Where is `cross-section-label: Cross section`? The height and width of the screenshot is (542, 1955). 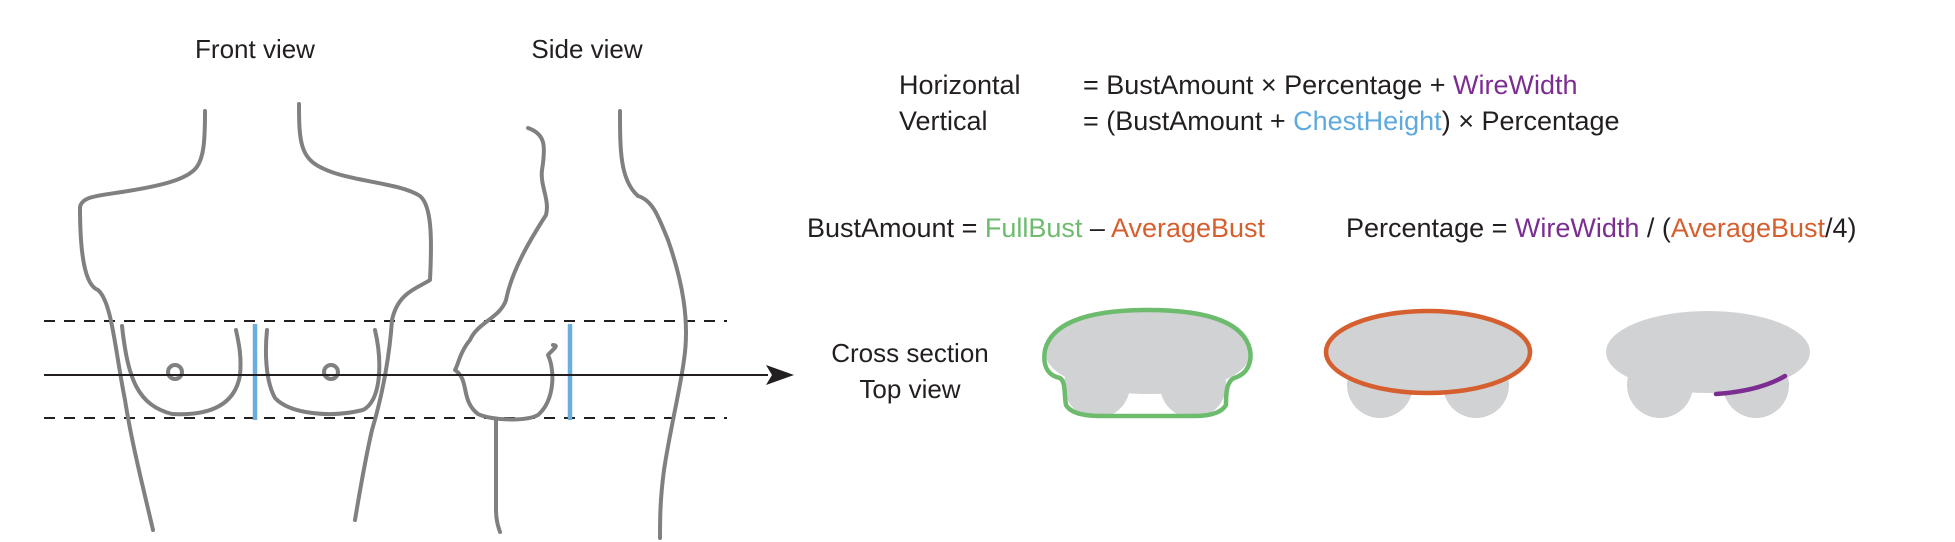 cross-section-label: Cross section is located at coordinates (910, 353).